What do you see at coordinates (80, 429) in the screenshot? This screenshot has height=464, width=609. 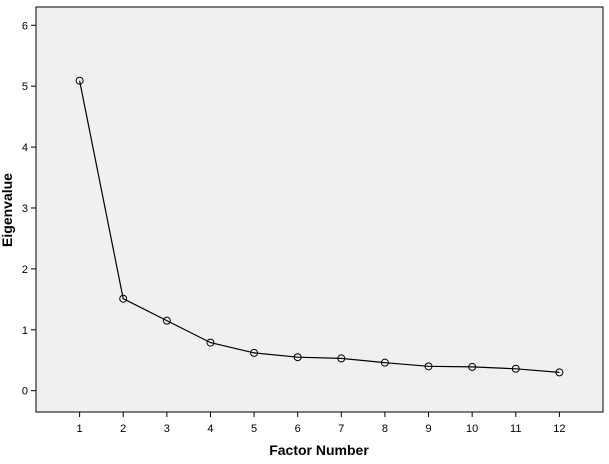 I see `x-tick-label: 1` at bounding box center [80, 429].